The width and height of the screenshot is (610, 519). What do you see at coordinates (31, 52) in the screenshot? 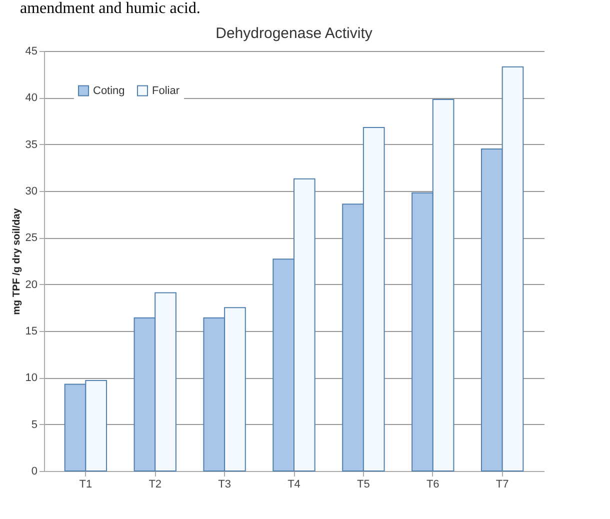
I see `y-tick-label: 45` at bounding box center [31, 52].